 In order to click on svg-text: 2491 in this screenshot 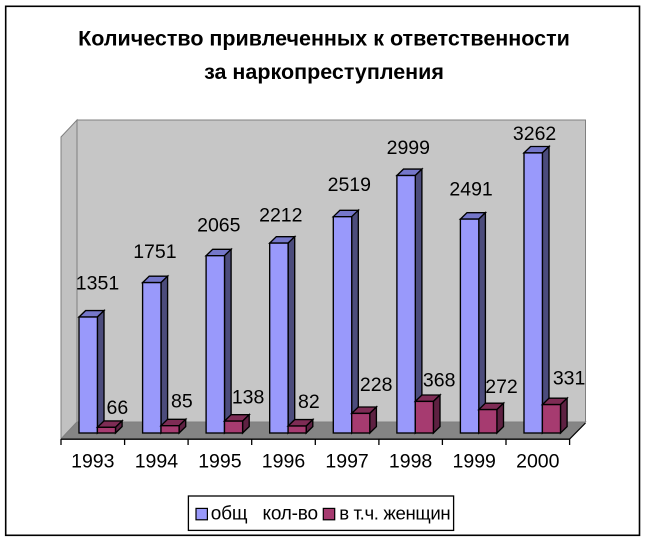, I will do `click(470, 190)`.